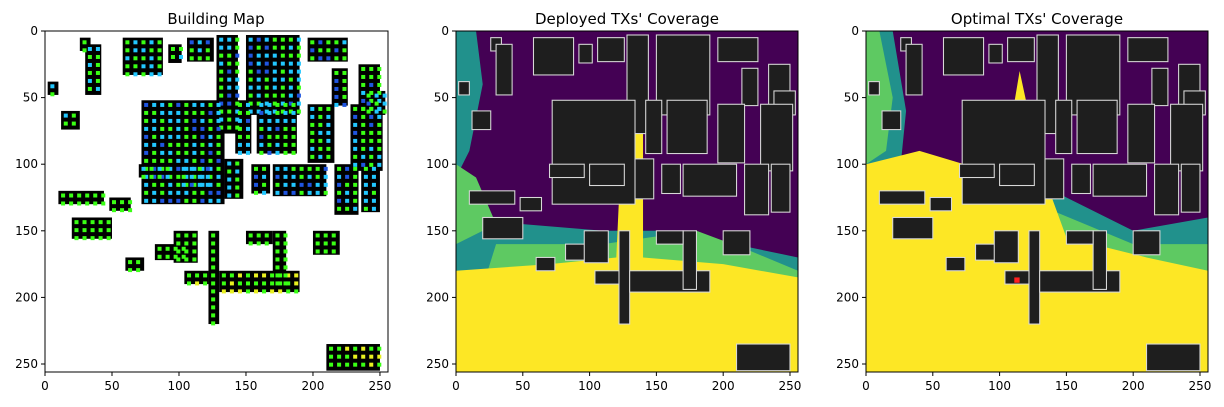  Describe the element at coordinates (456, 386) in the screenshot. I see `x-tick-label: 0` at that location.